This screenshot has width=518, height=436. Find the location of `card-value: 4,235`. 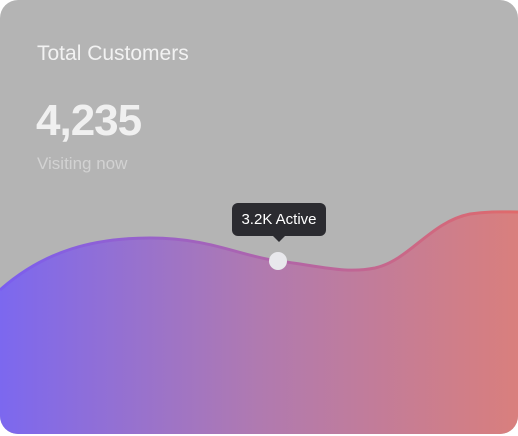

card-value: 4,235 is located at coordinates (89, 120).